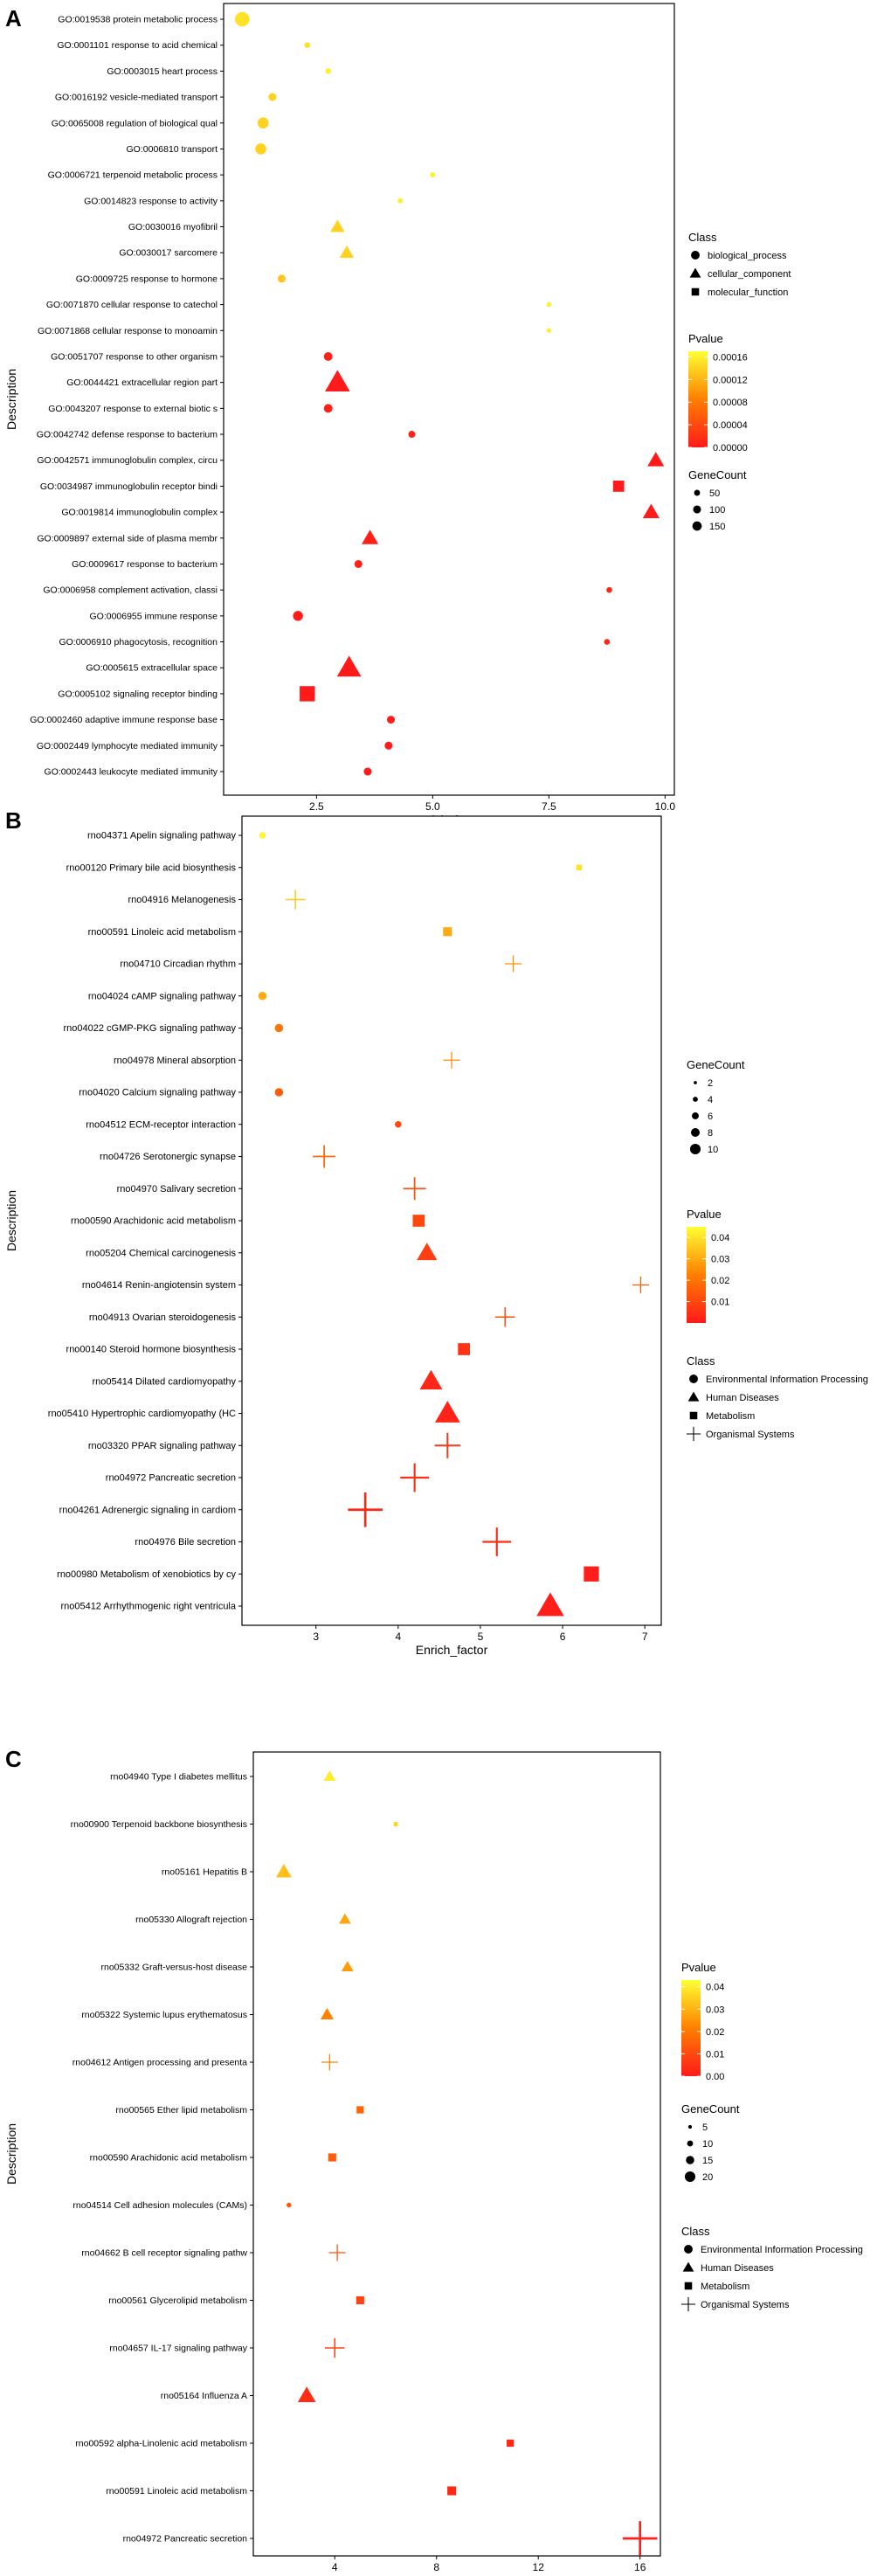 The width and height of the screenshot is (891, 2576). Describe the element at coordinates (549, 806) in the screenshot. I see `x-tick-label: 7.5` at that location.